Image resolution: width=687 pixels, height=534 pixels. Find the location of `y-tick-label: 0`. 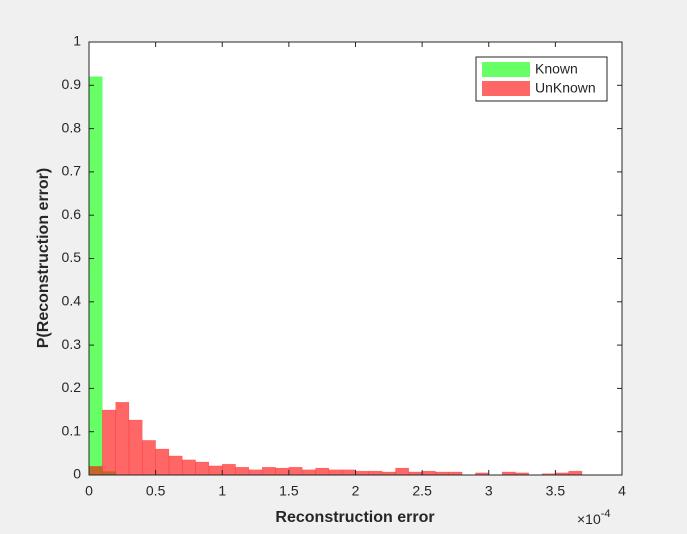

y-tick-label: 0 is located at coordinates (77, 474).